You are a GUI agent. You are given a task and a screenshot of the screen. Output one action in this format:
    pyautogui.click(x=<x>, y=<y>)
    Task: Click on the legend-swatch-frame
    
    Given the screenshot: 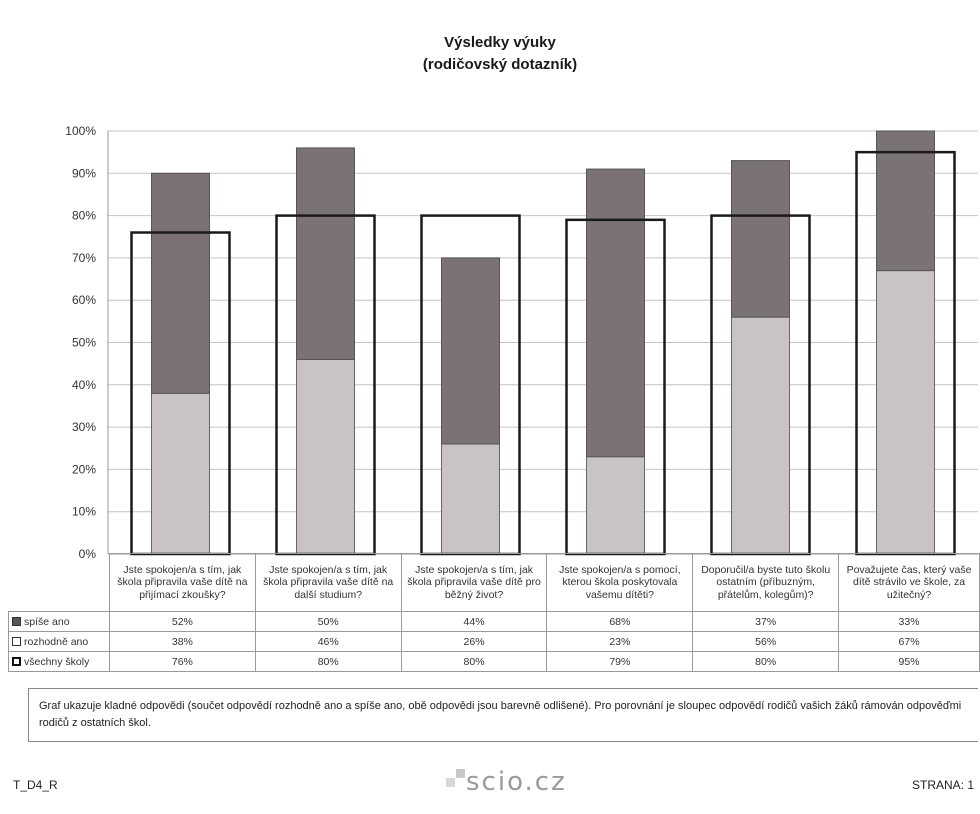 What is the action you would take?
    pyautogui.click(x=16, y=661)
    